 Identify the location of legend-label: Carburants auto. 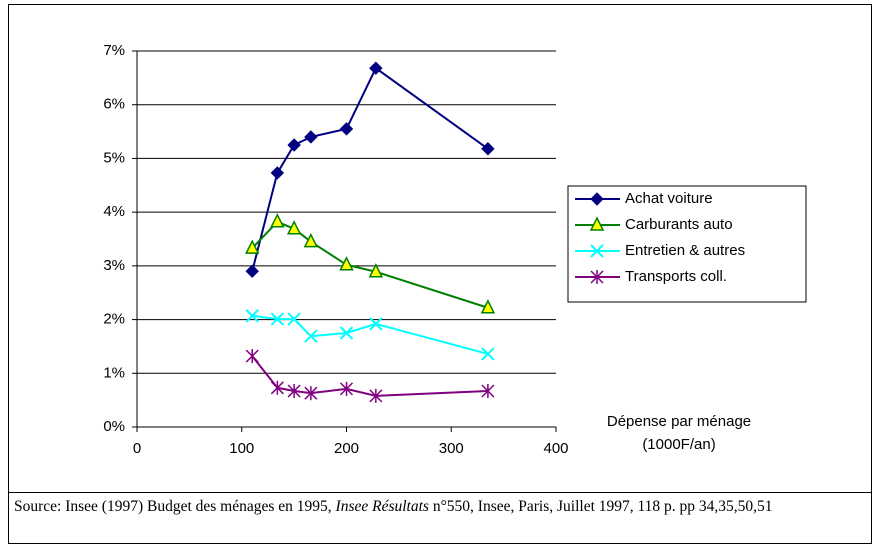
(679, 224).